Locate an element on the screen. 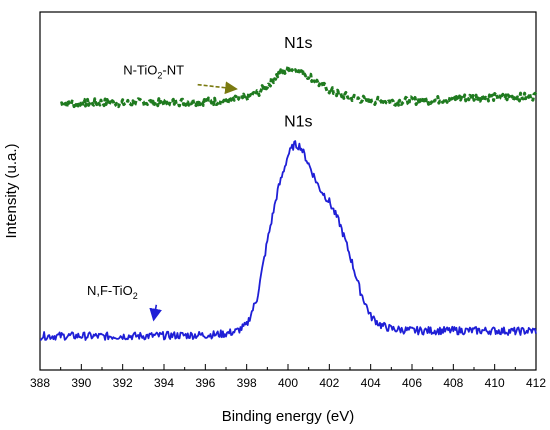  x-tick-label: 390 is located at coordinates (81, 383).